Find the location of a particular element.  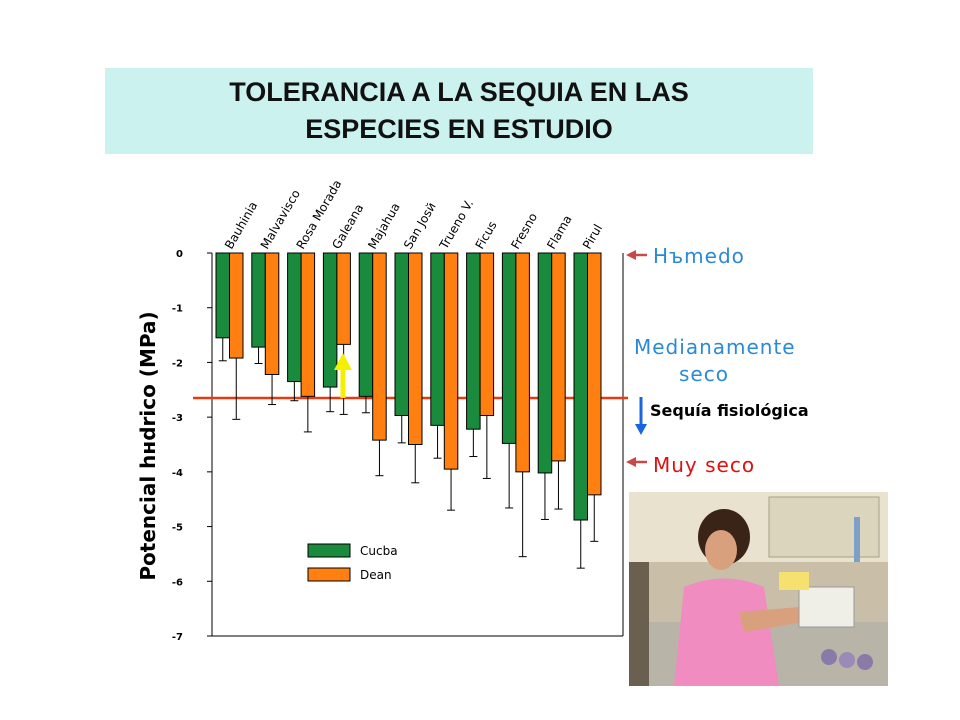

chart-title-line1: TOLERANCIA A LA SEQUIA EN LAS is located at coordinates (459, 92).